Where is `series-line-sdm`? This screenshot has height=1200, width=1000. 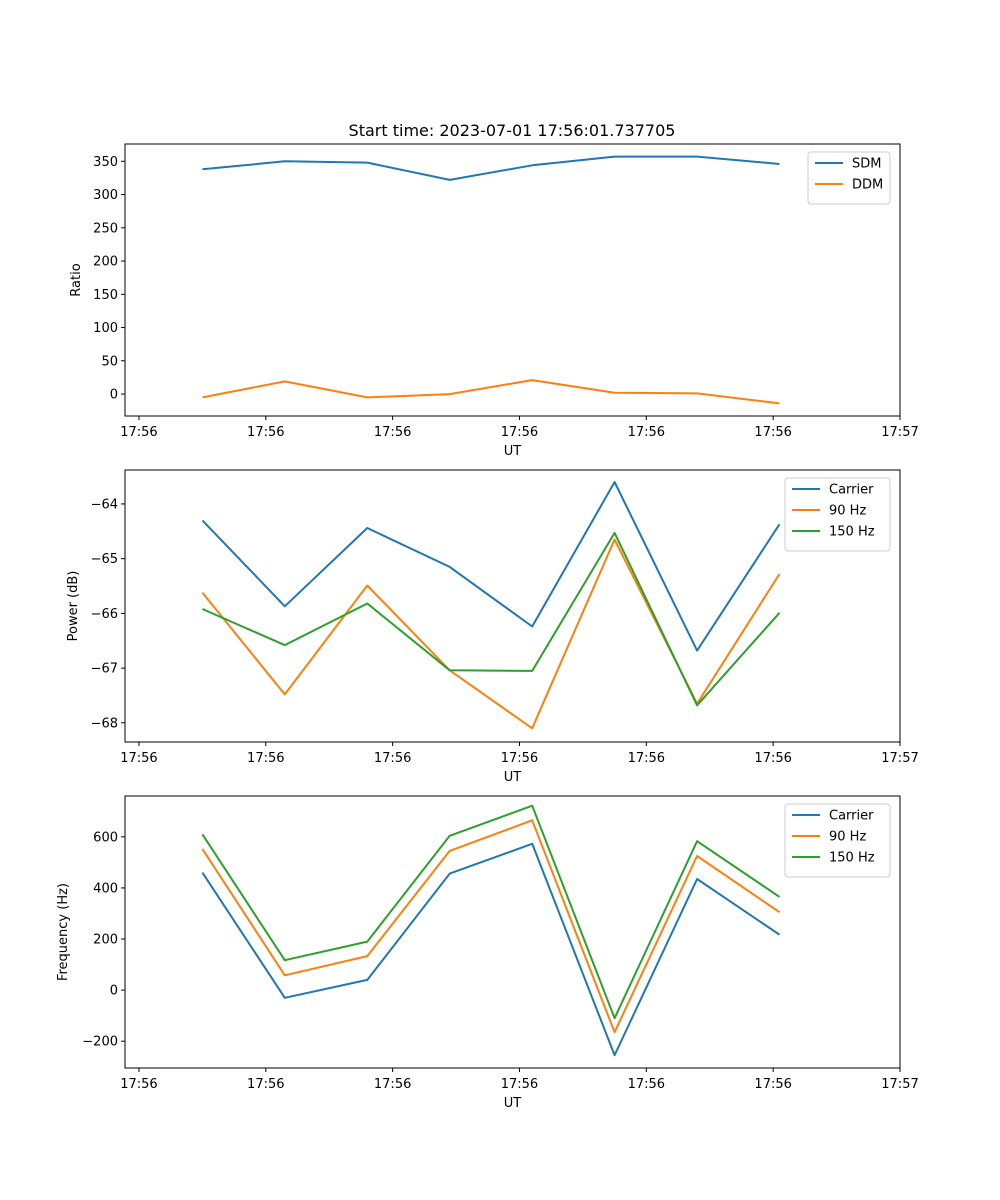 series-line-sdm is located at coordinates (491, 168).